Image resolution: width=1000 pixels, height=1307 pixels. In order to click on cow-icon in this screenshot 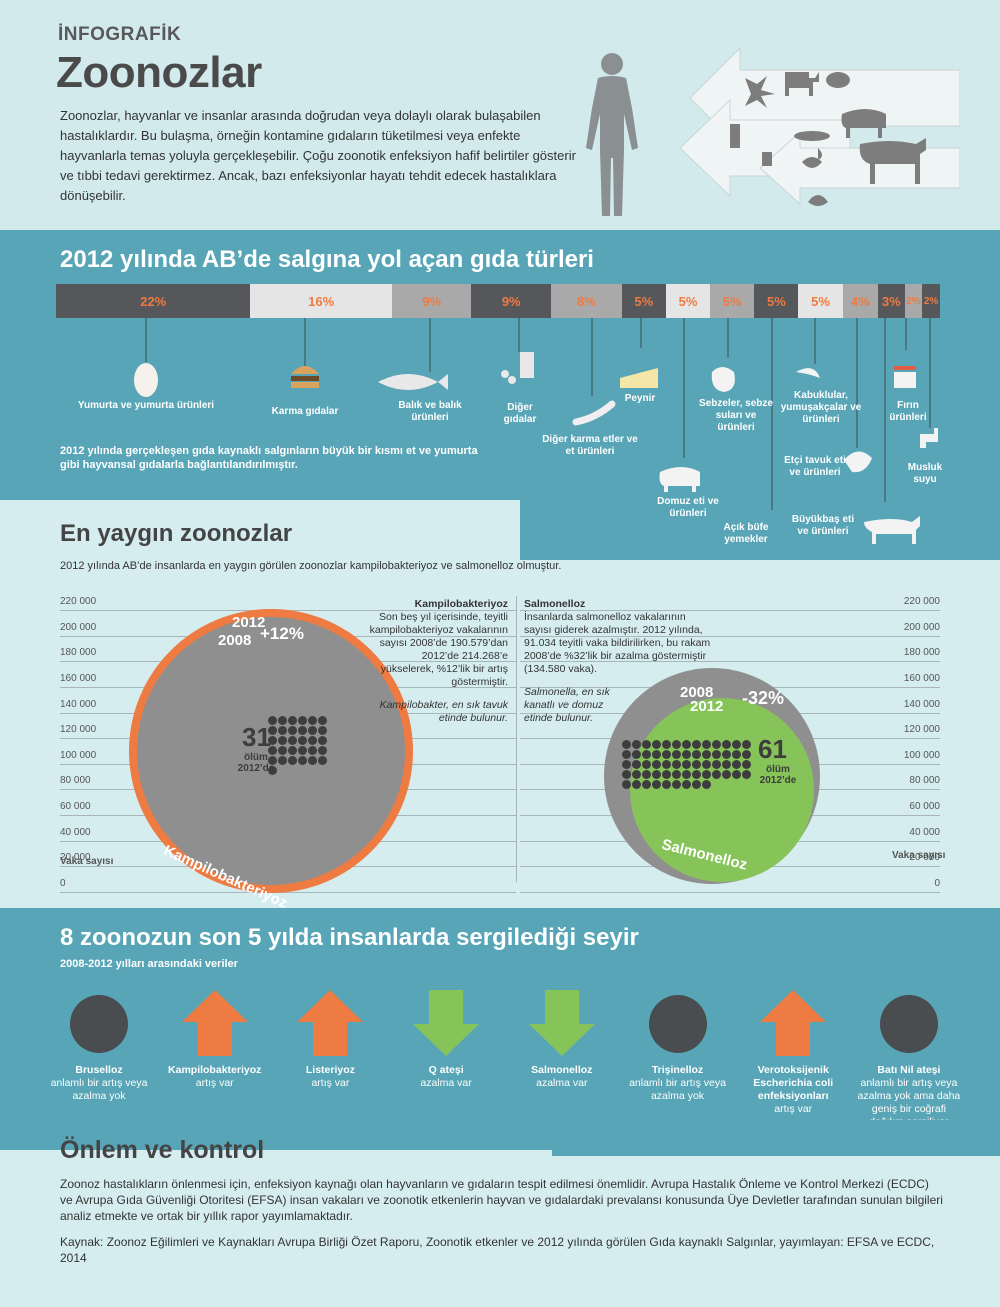, I will do `click(892, 530)`.